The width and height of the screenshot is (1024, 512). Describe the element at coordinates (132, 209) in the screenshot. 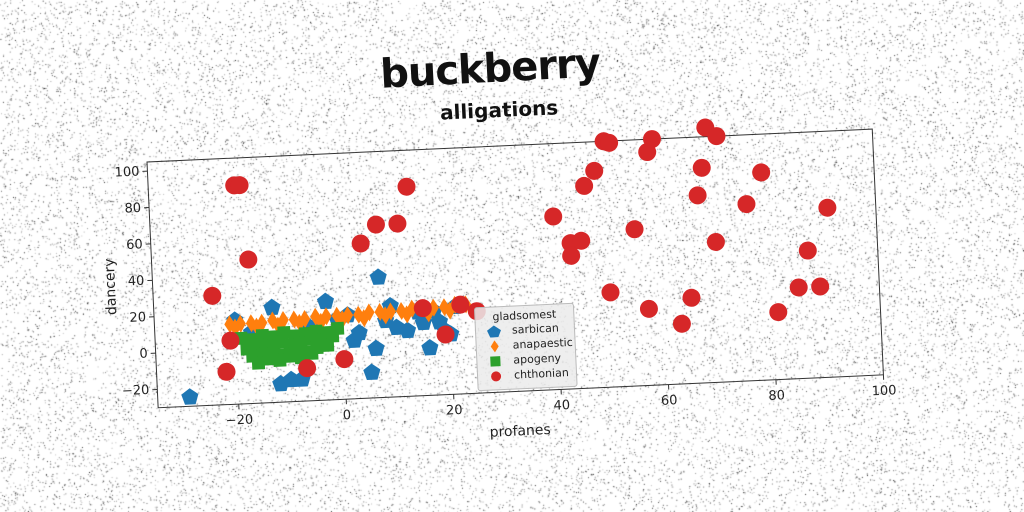

I see `y-tick-label: 80` at that location.